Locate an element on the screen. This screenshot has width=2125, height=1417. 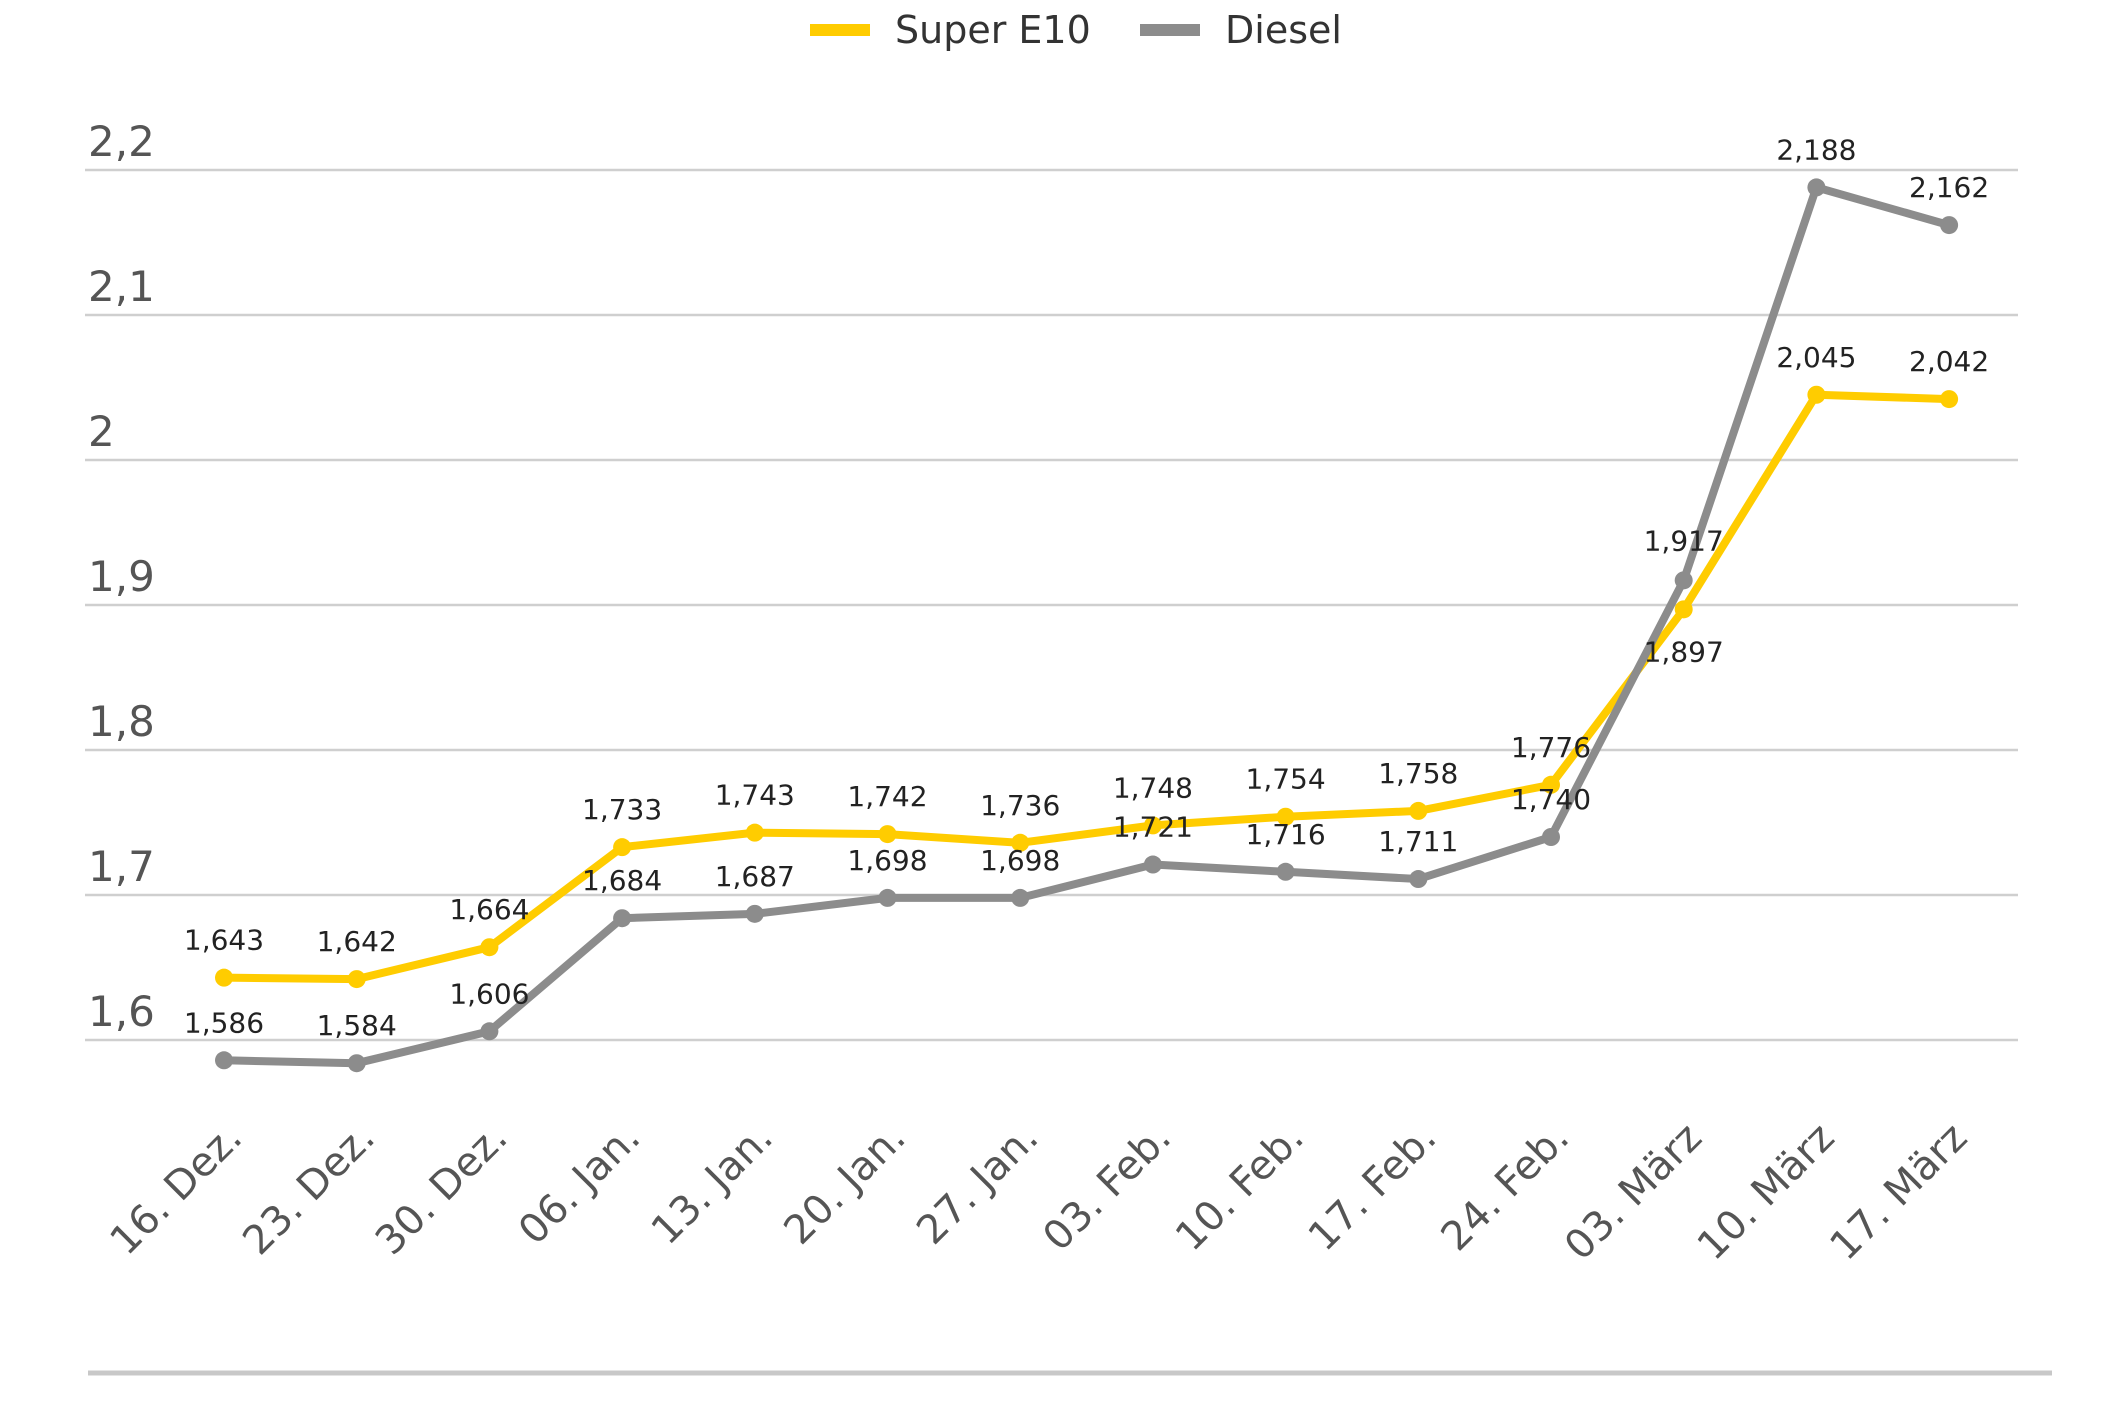
y-tick-label: 2 is located at coordinates (101, 431).